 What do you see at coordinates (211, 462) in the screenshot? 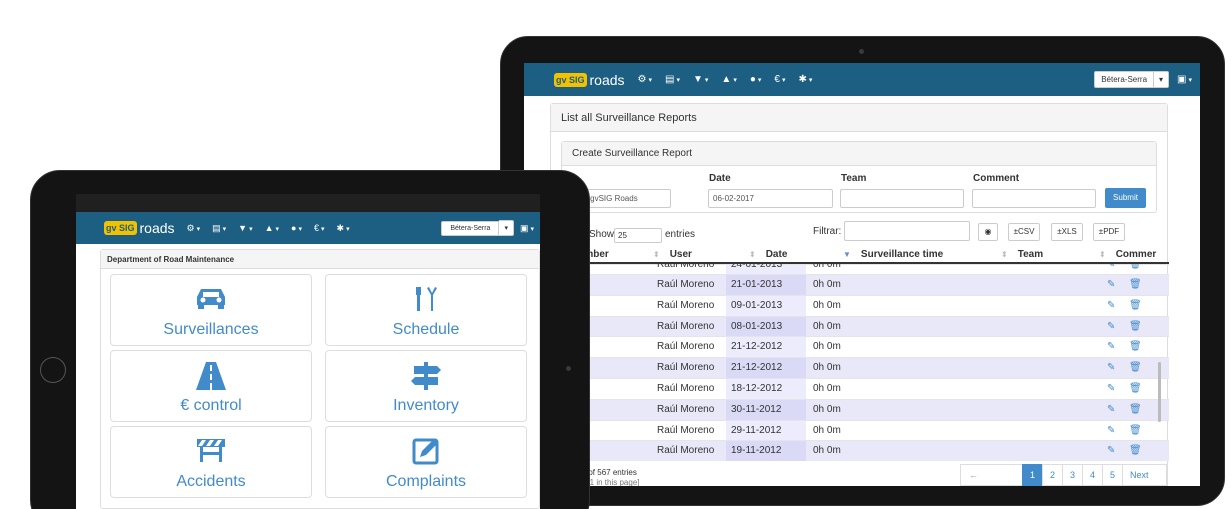
I see `tile-accidents: Accidents` at bounding box center [211, 462].